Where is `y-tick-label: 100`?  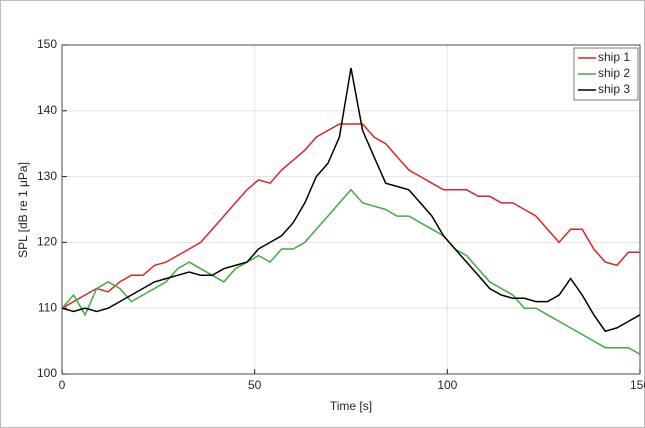 y-tick-label: 100 is located at coordinates (47, 373).